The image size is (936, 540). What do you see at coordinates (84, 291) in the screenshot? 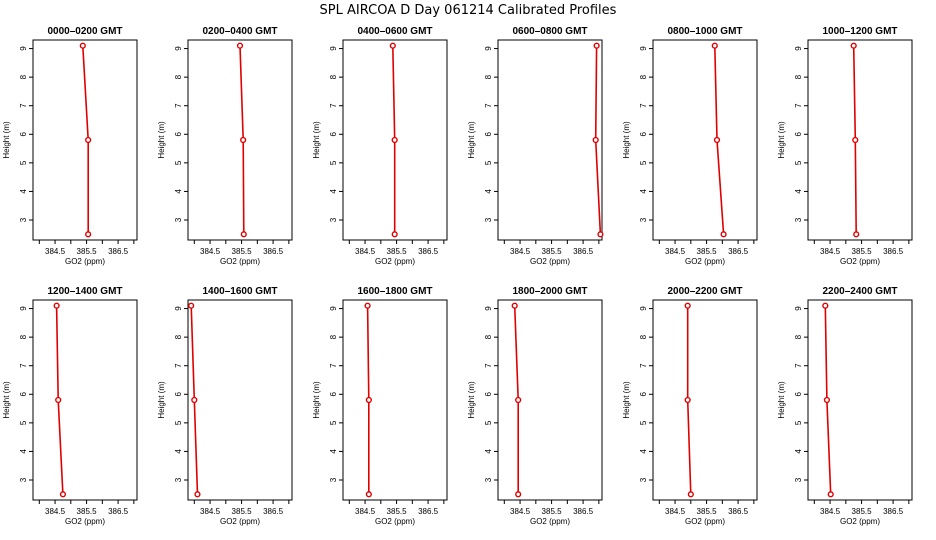
I see `panel-title: 1200–1400 GMT` at bounding box center [84, 291].